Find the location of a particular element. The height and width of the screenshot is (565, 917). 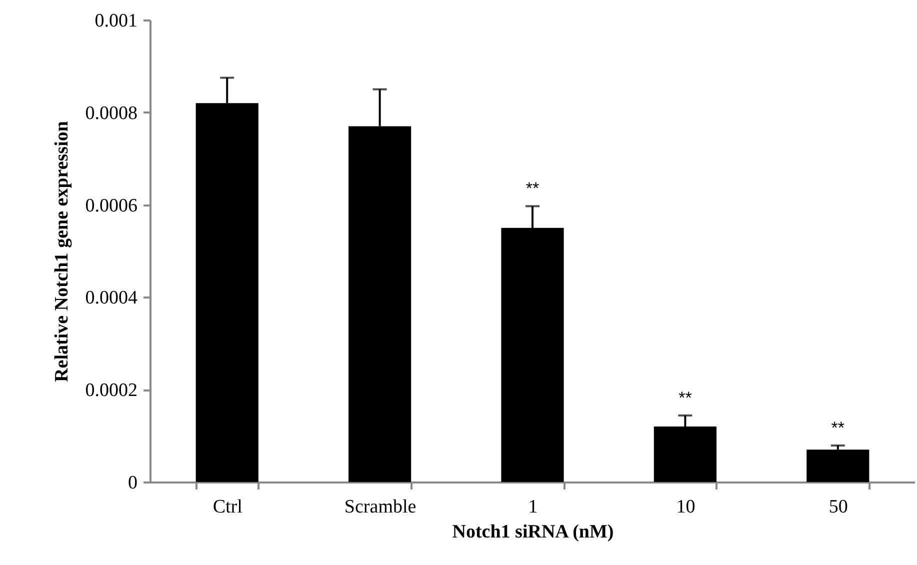

x-axis-title: Notch1 siRNA (nM) is located at coordinates (533, 532).